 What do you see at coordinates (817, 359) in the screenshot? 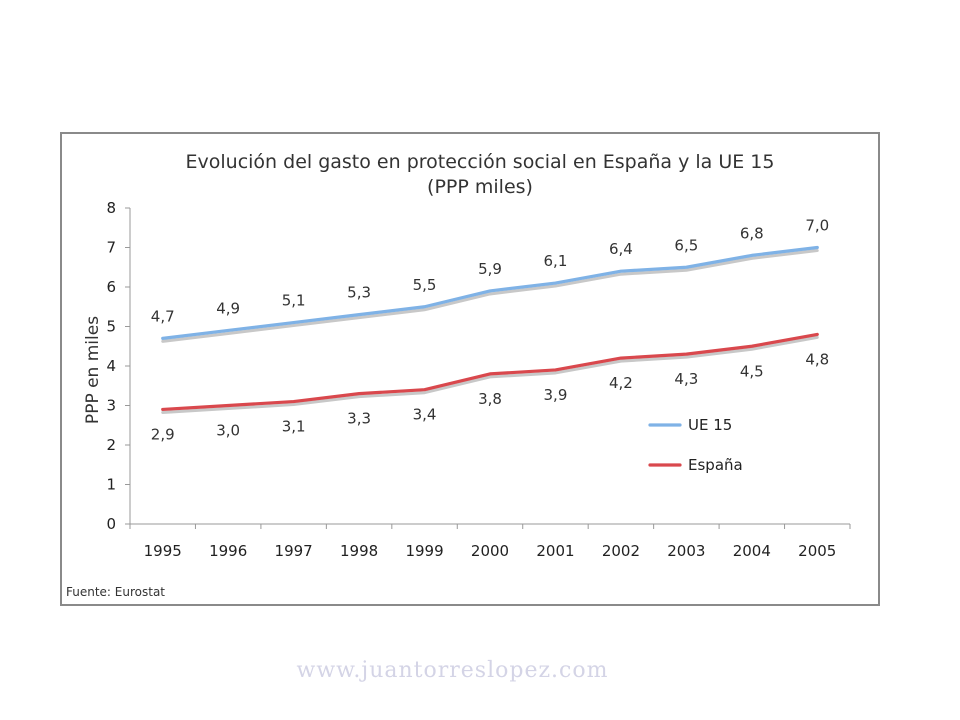
I see `data-label: 4,8` at bounding box center [817, 359].